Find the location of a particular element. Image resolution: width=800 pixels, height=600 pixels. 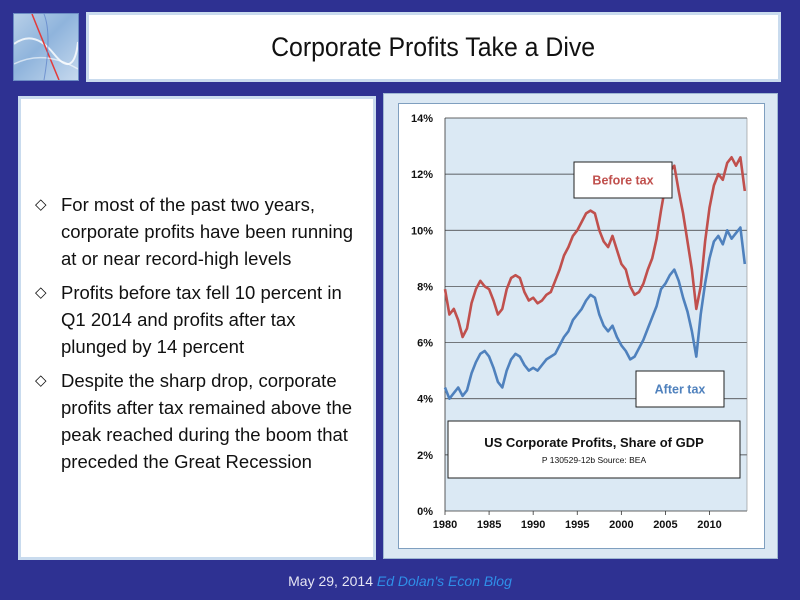

label-after-tax: After tax is located at coordinates (680, 390).